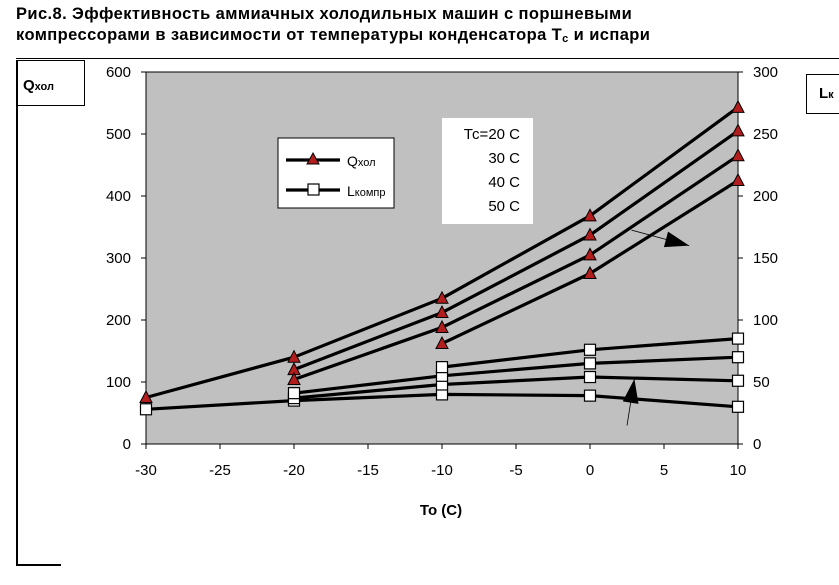  Describe the element at coordinates (361, 161) in the screenshot. I see `legend-q-label: Qхол` at that location.